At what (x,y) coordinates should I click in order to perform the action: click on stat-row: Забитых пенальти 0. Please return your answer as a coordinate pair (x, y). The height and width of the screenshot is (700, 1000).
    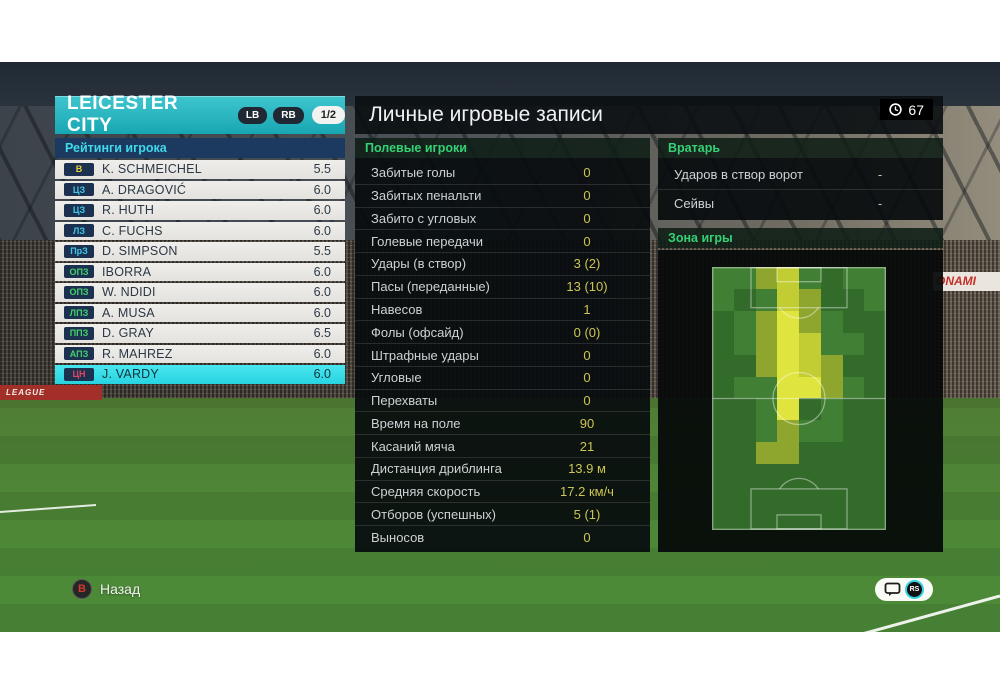
    Looking at the image, I should click on (502, 196).